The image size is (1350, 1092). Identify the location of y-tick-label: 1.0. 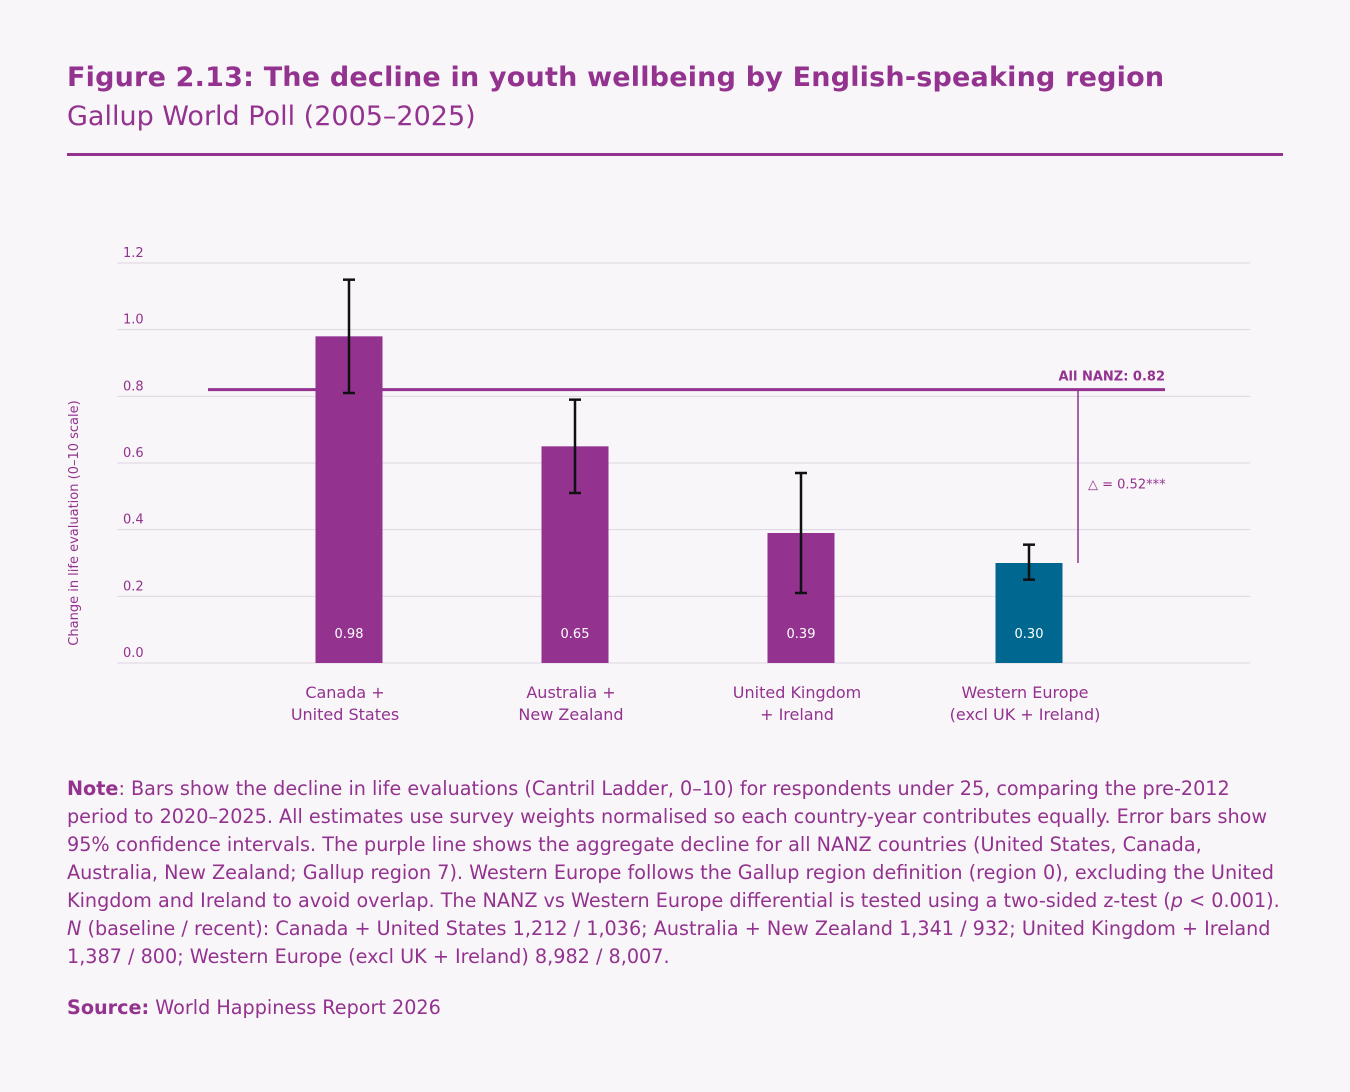
(133, 320).